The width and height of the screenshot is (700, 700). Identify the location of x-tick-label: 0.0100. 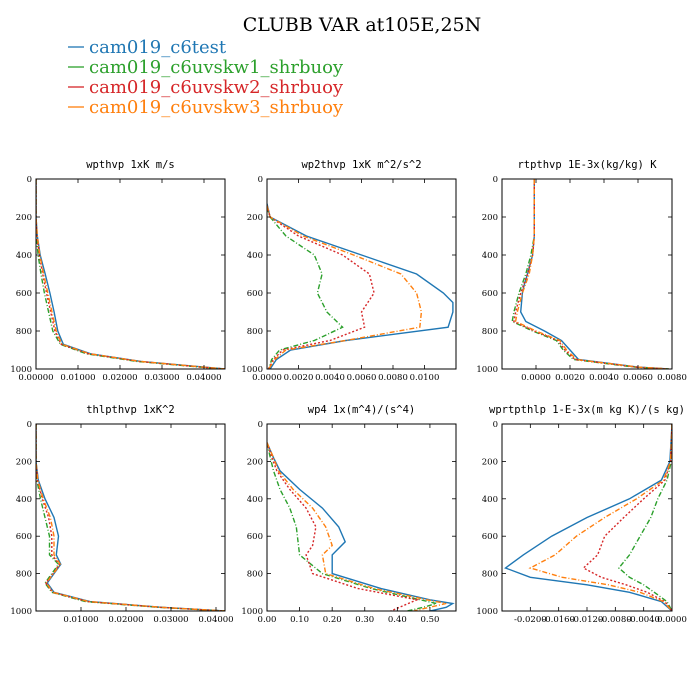
(425, 378).